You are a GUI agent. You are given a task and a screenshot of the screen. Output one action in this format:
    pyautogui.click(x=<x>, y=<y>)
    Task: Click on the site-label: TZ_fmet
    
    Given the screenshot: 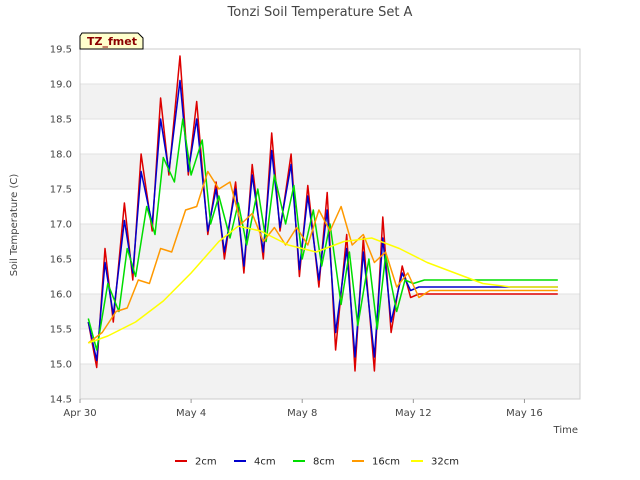 What is the action you would take?
    pyautogui.click(x=112, y=41)
    